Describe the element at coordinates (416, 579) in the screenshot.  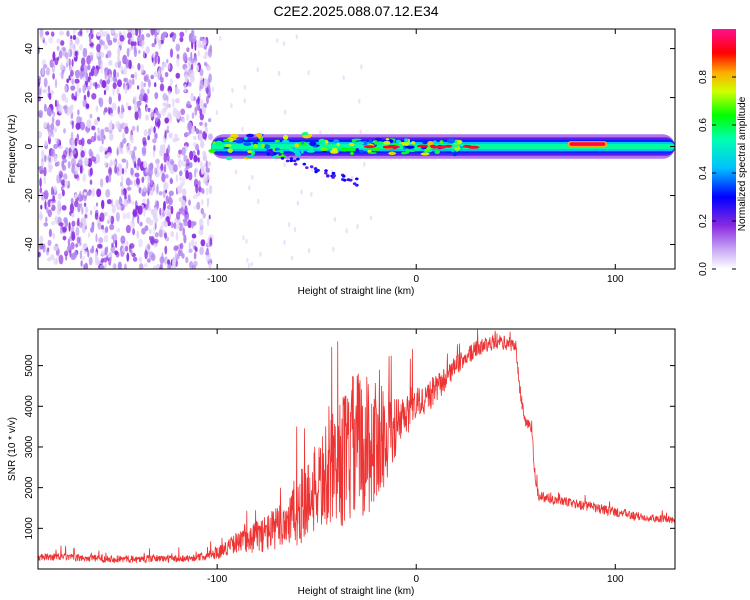
I see `x-tick-label: 0` at that location.